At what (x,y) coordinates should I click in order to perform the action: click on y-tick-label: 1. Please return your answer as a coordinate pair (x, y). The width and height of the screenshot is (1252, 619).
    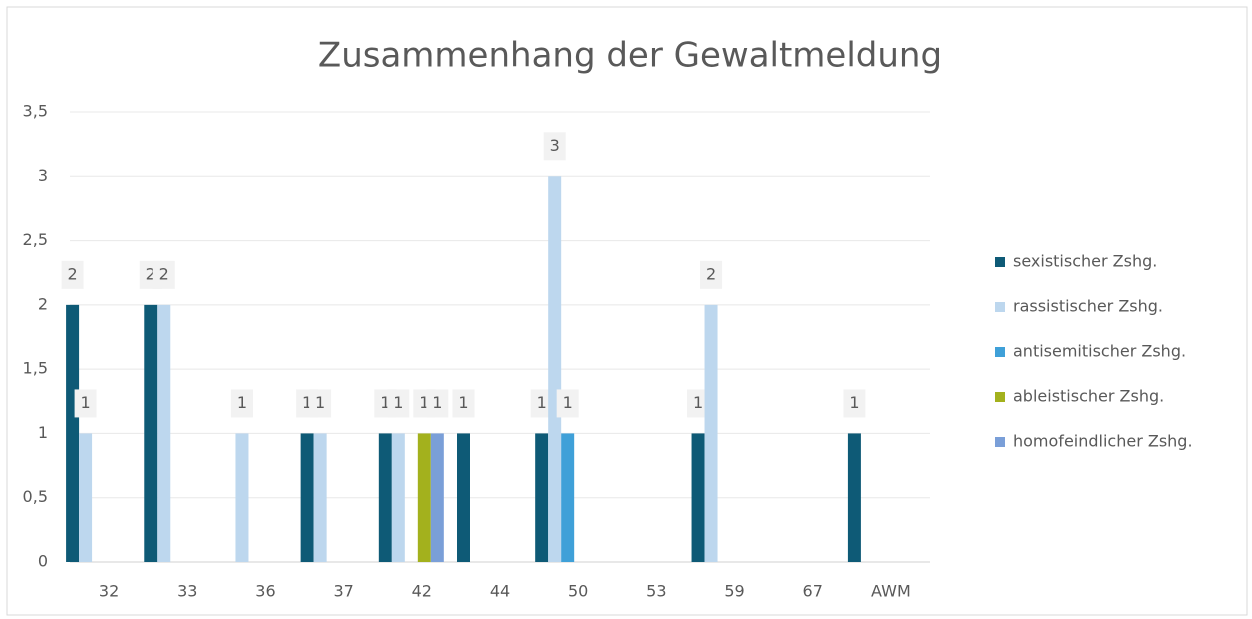
    Looking at the image, I should click on (43, 432).